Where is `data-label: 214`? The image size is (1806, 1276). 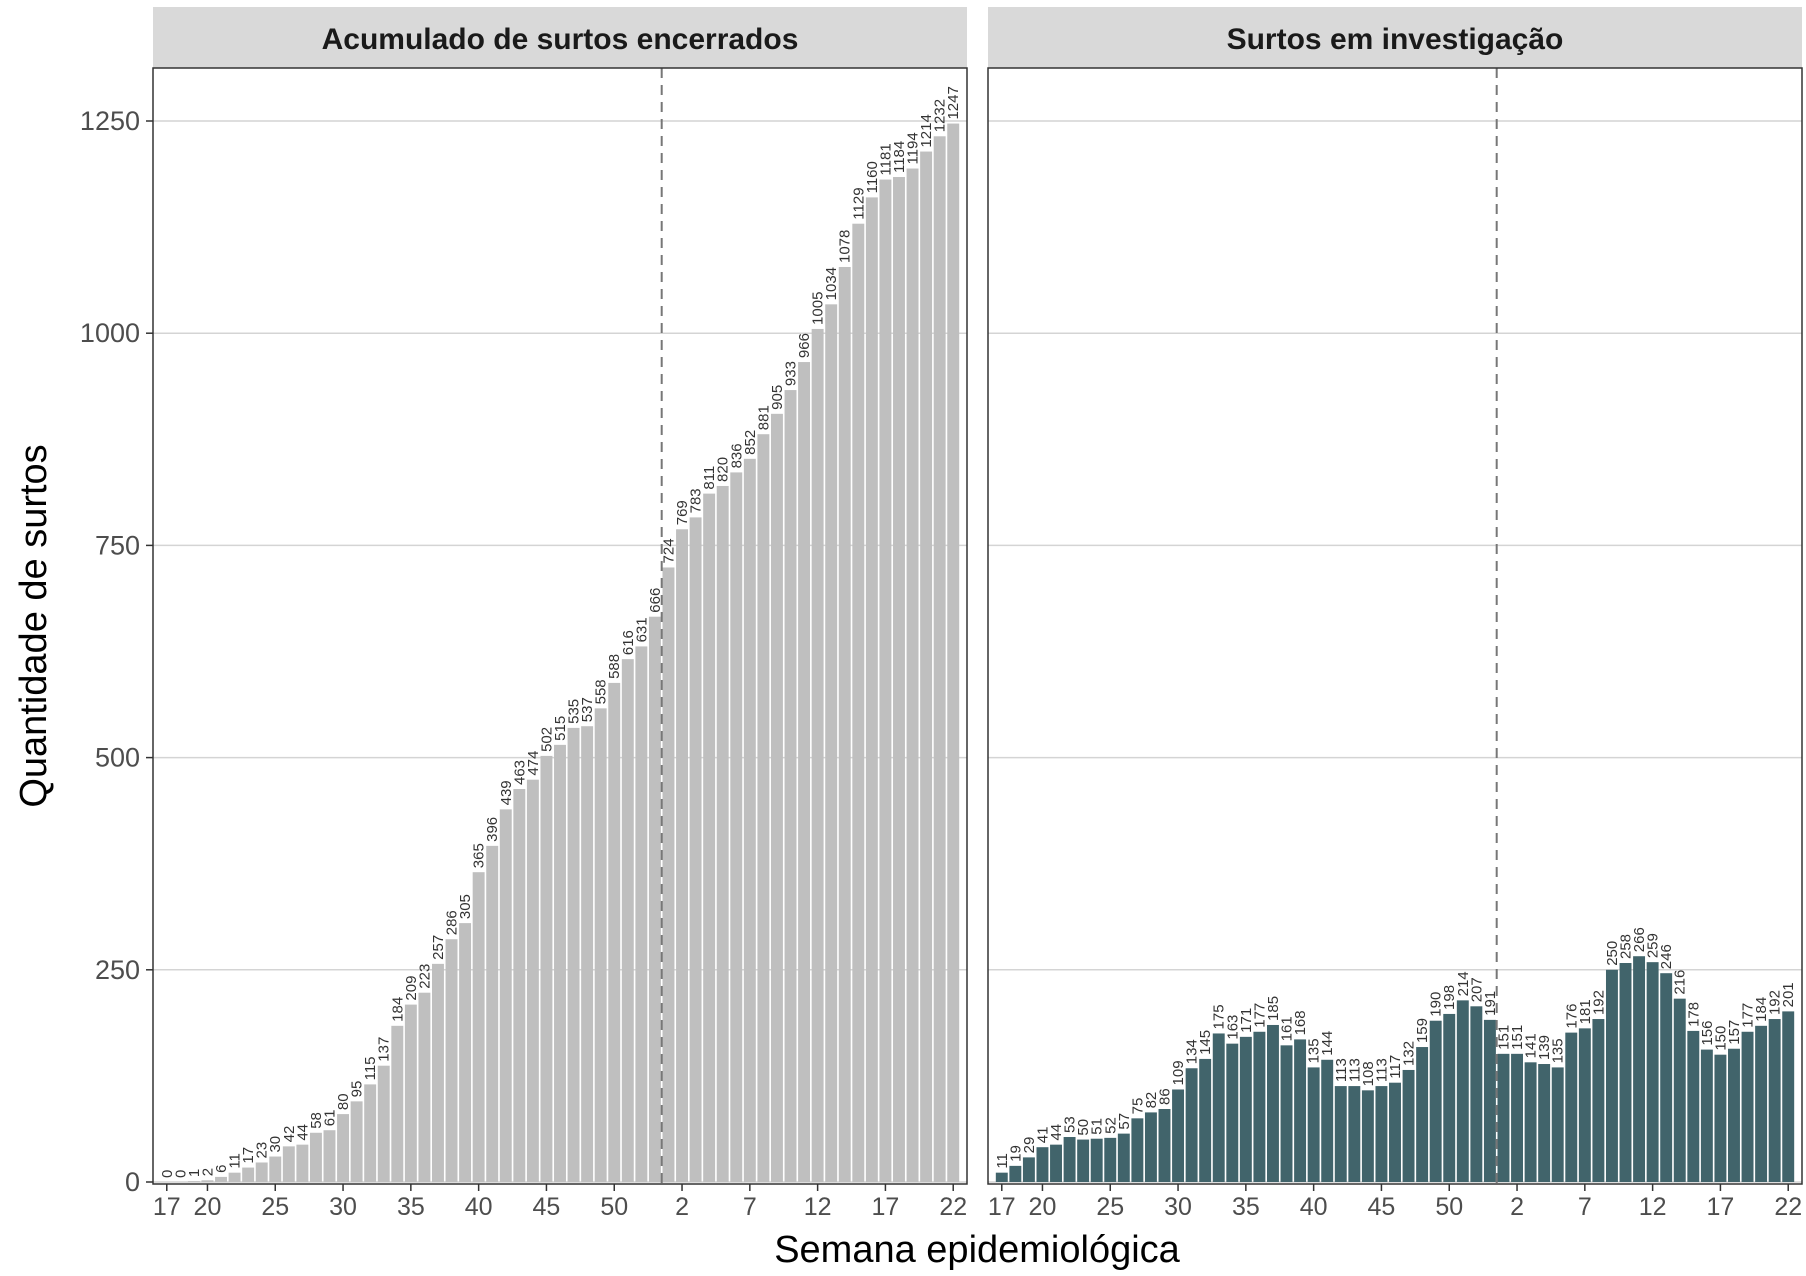 data-label: 214 is located at coordinates (1463, 983).